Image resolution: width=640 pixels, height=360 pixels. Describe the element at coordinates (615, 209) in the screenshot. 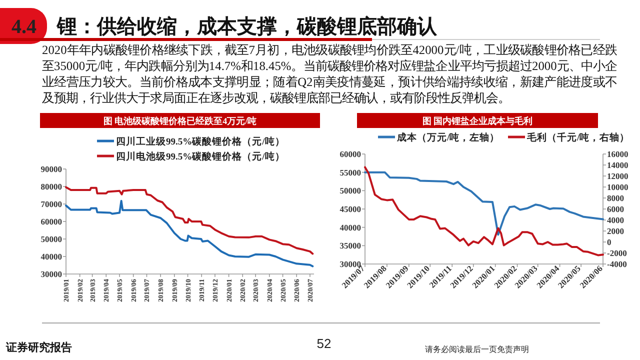

I see `y2-tick-label: 6000` at that location.